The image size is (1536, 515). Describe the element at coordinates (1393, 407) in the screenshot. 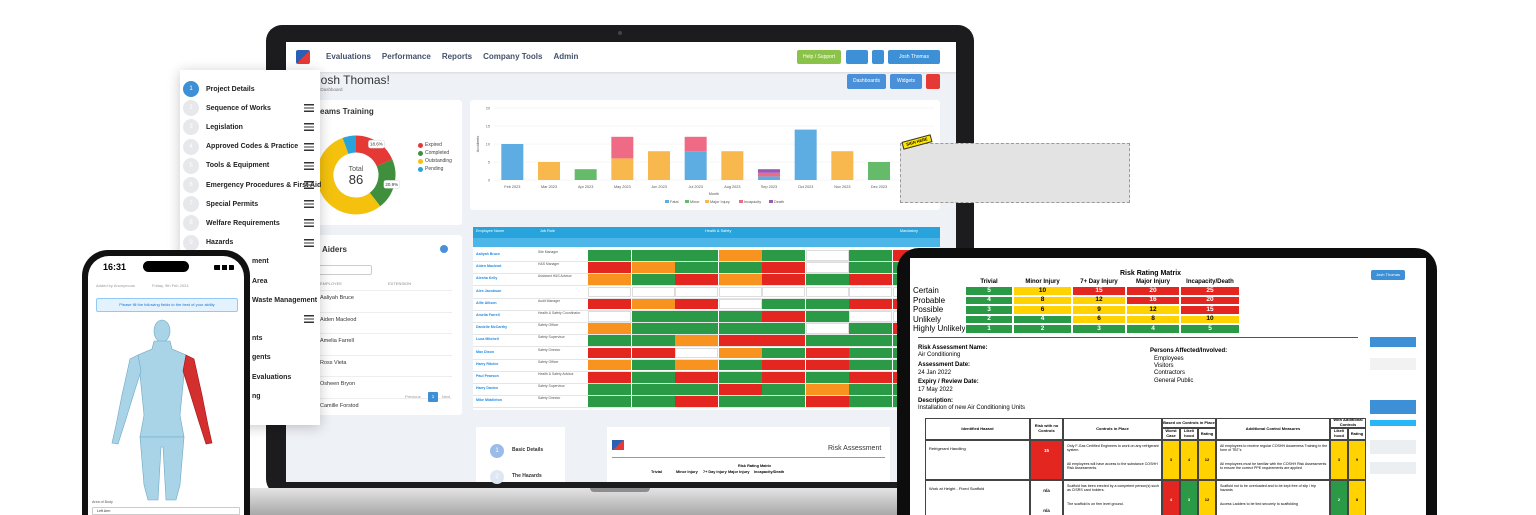

I see `sidebar-block` at that location.